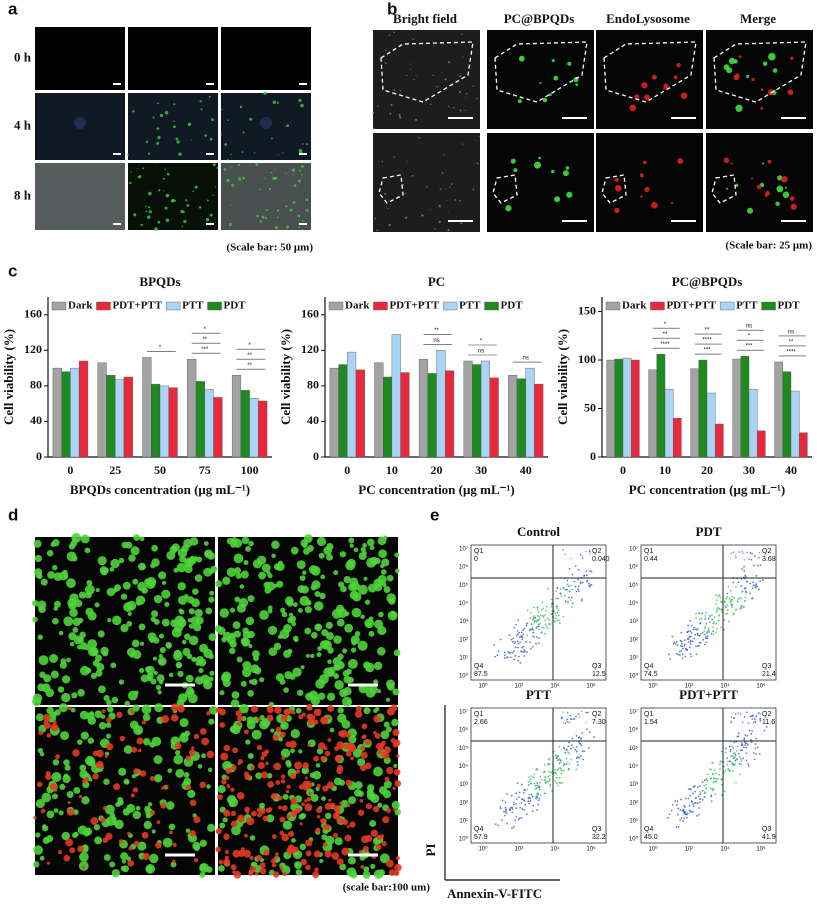  Describe the element at coordinates (483, 686) in the screenshot. I see `x-tick-label: 10⁰` at that location.